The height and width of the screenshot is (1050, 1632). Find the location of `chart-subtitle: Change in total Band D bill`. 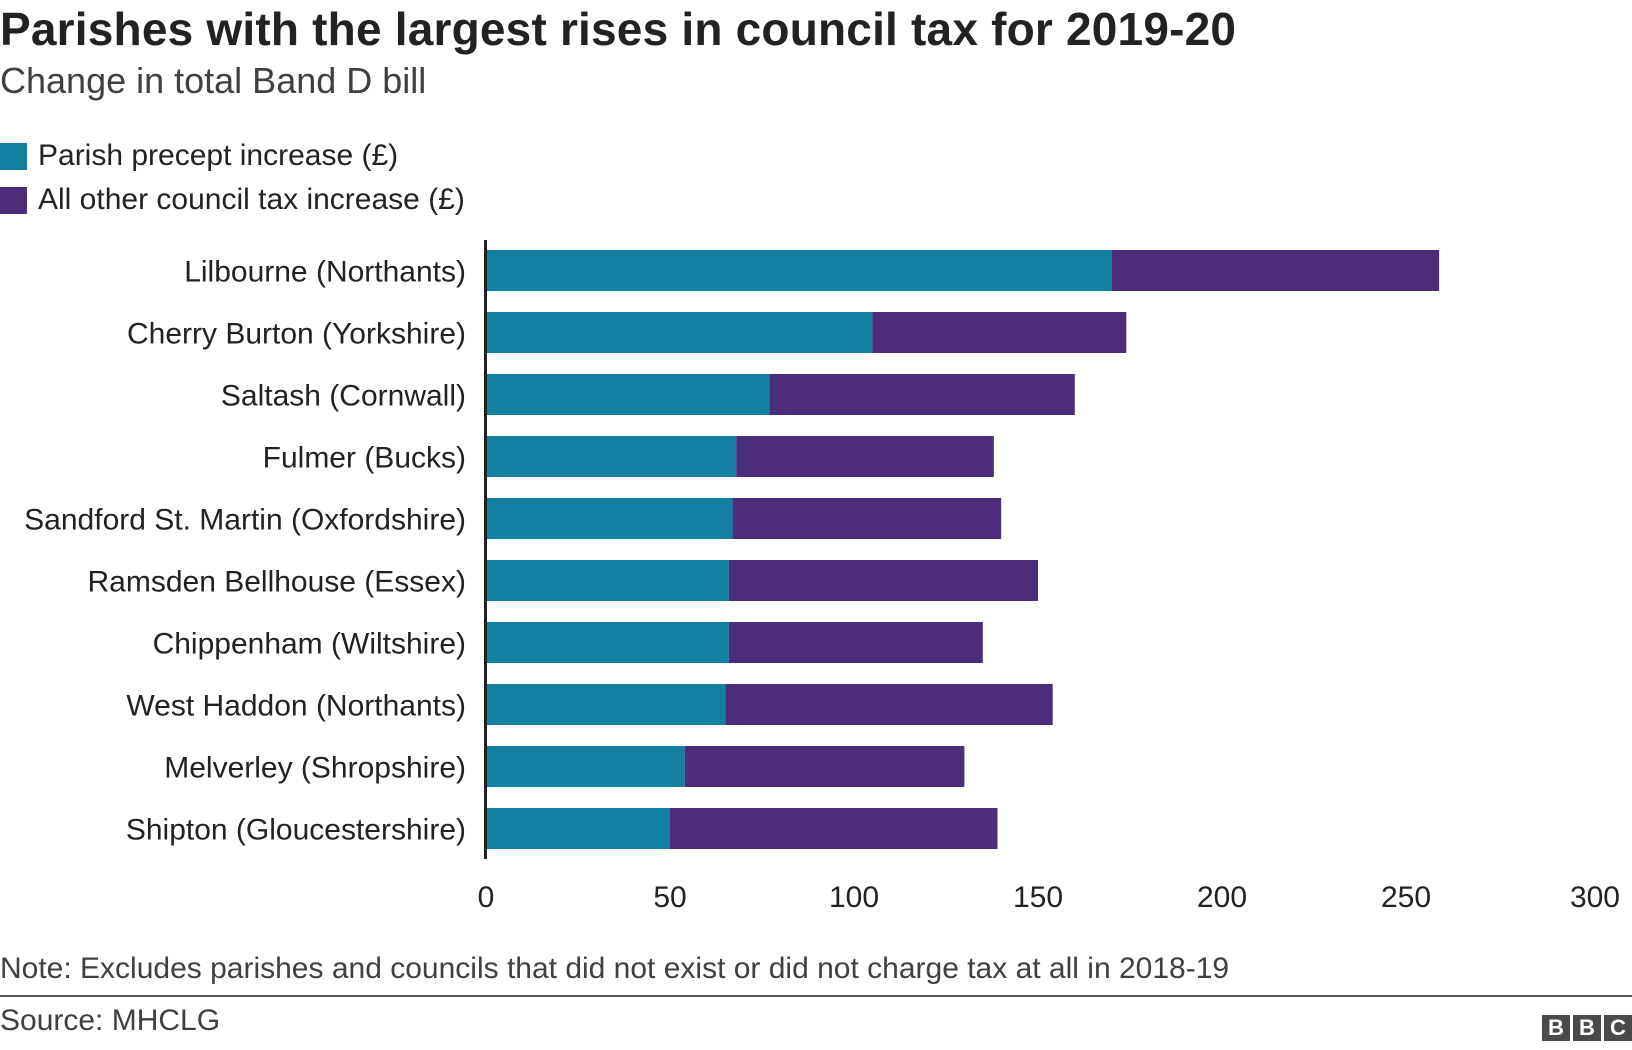

chart-subtitle: Change in total Band D bill is located at coordinates (213, 80).